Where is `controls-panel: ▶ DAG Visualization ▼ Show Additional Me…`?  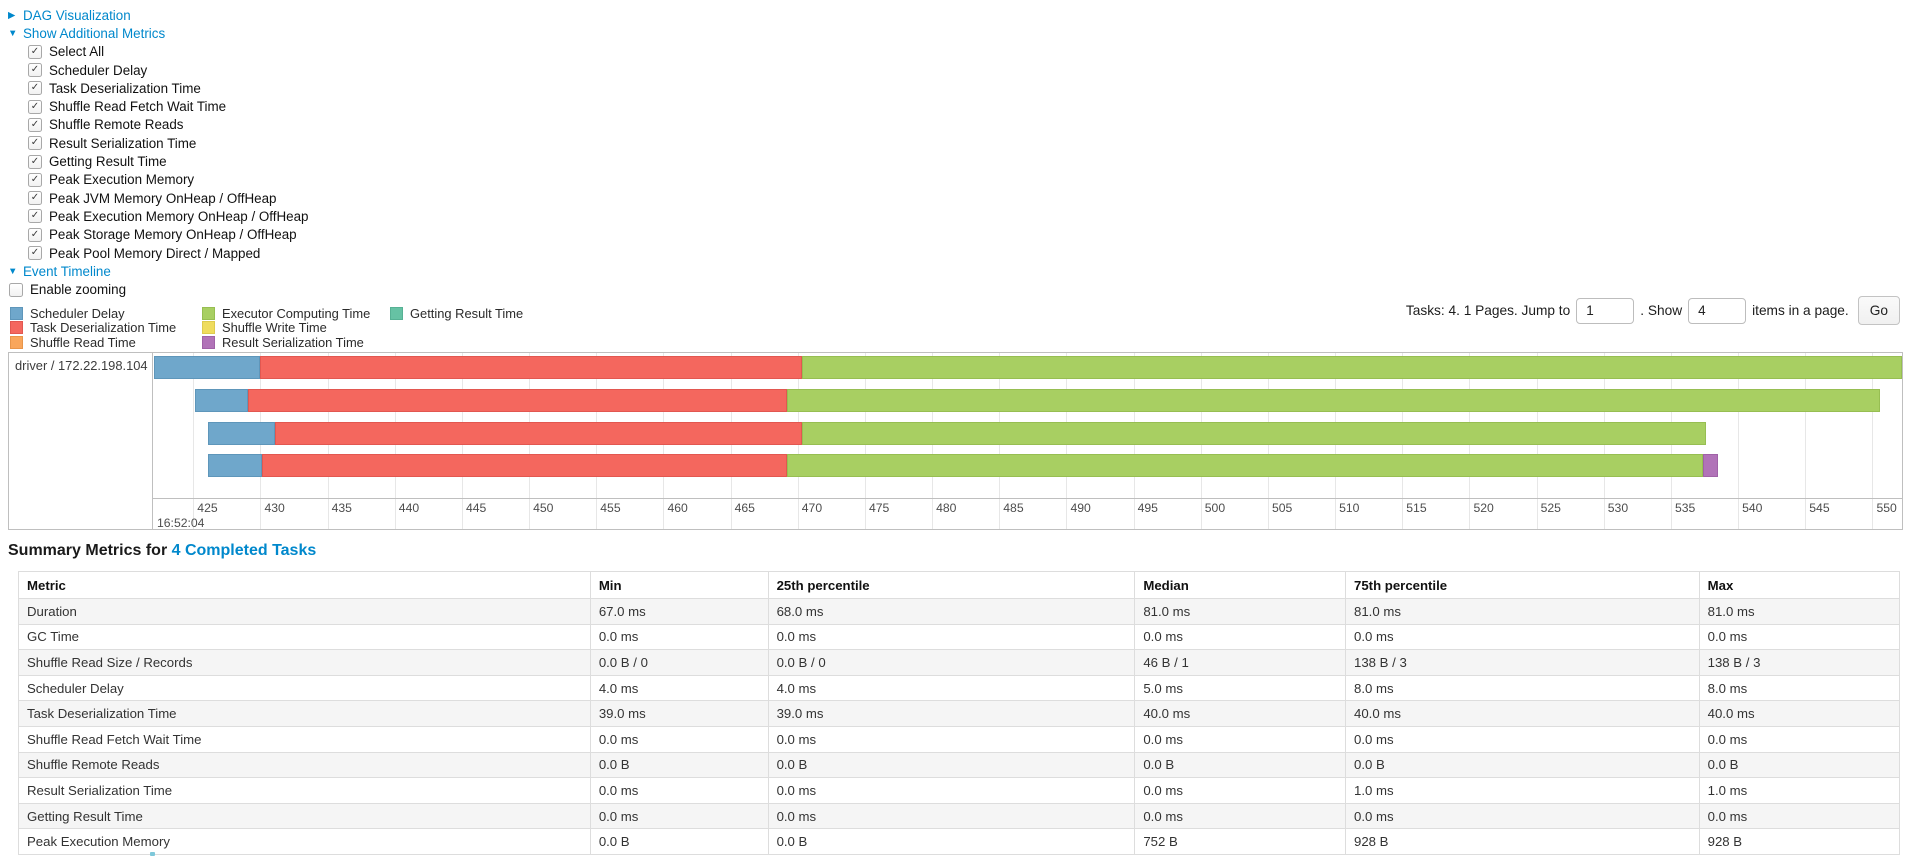
controls-panel: ▶ DAG Visualization ▼ Show Additional Me… is located at coordinates (158, 152).